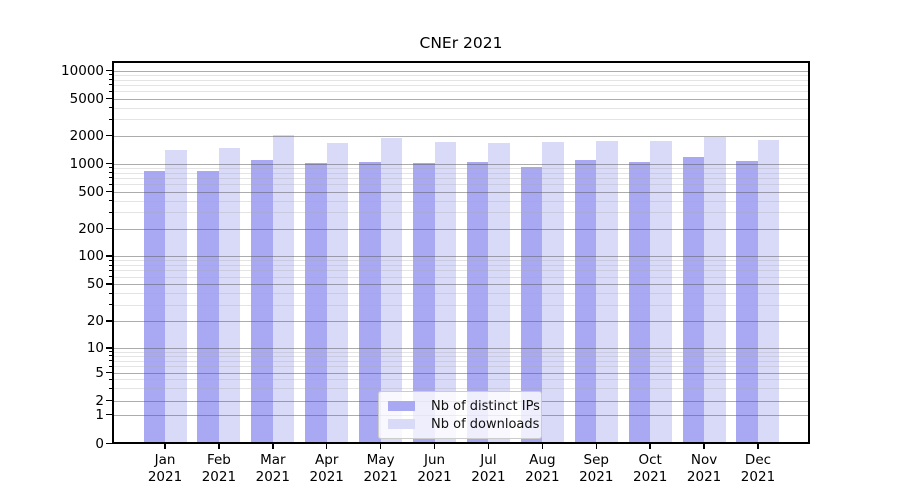 The width and height of the screenshot is (900, 500). I want to click on x-tick-label: Sep 2021, so click(596, 469).